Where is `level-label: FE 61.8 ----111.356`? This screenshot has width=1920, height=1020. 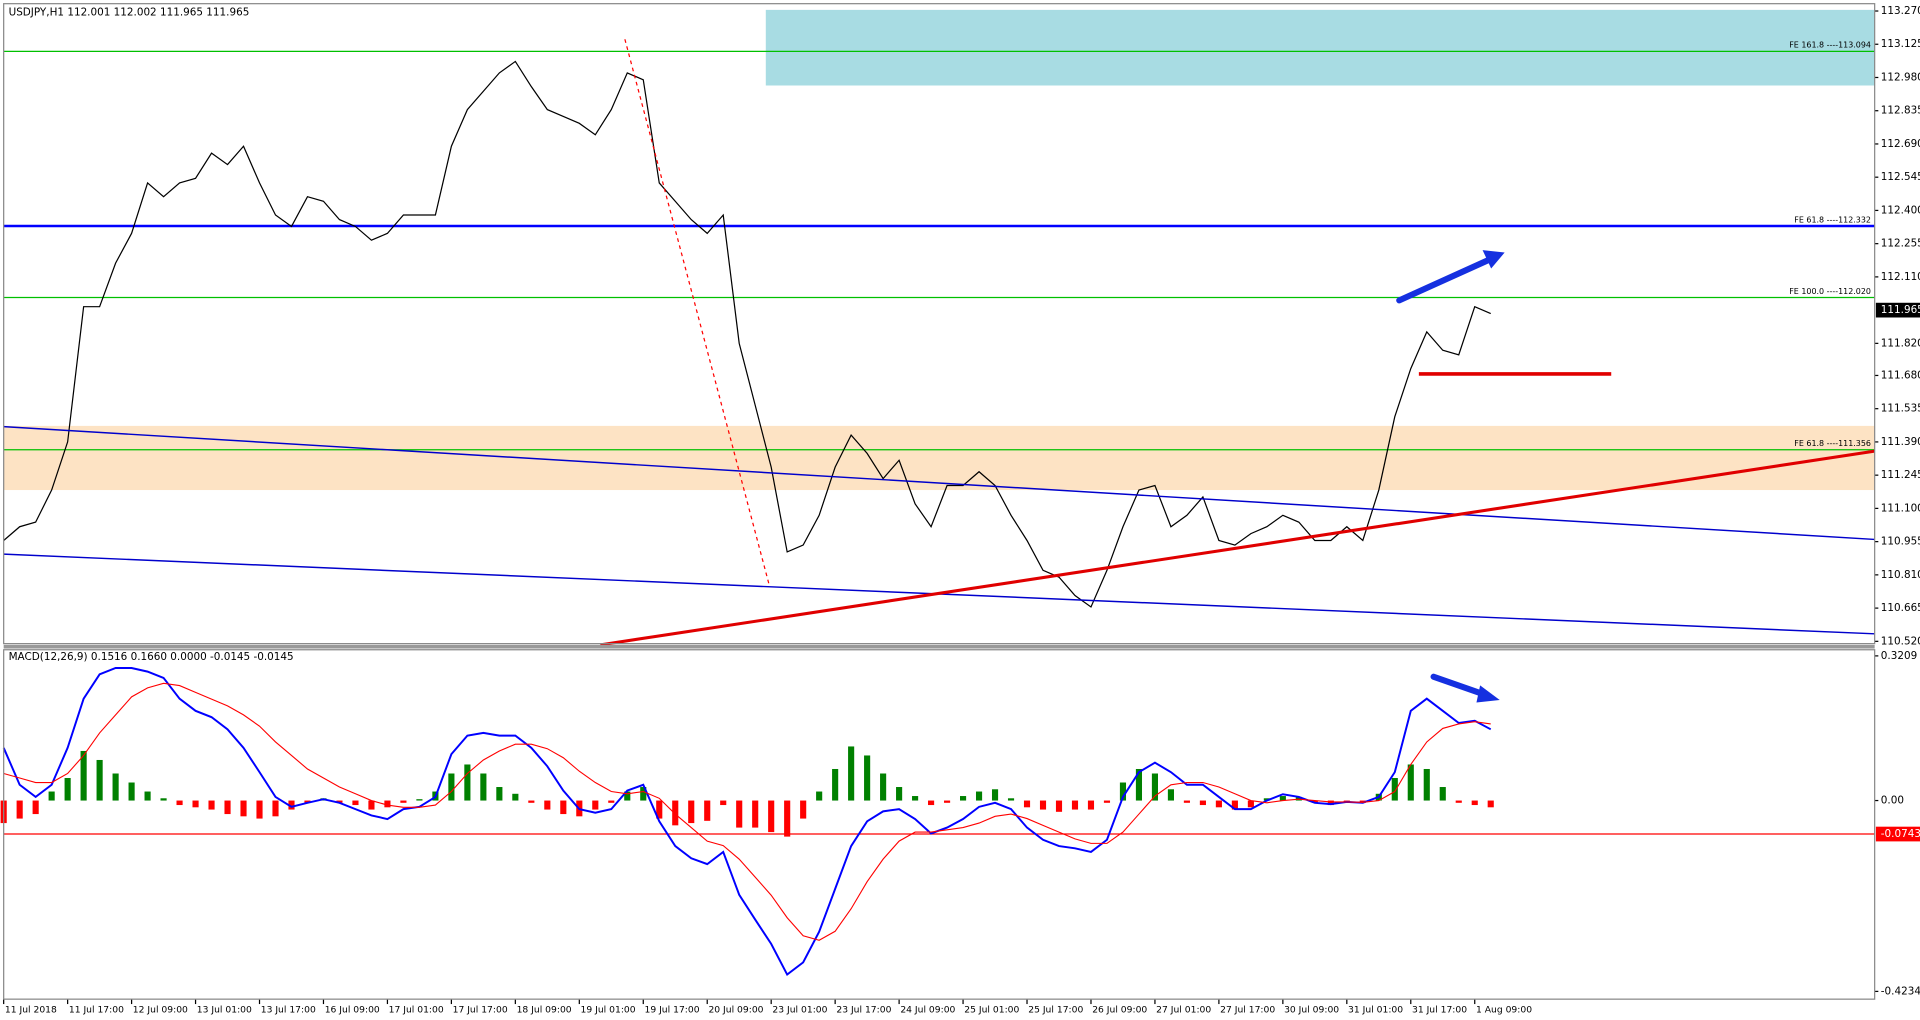
level-label: FE 61.8 ----111.356 is located at coordinates (1832, 443).